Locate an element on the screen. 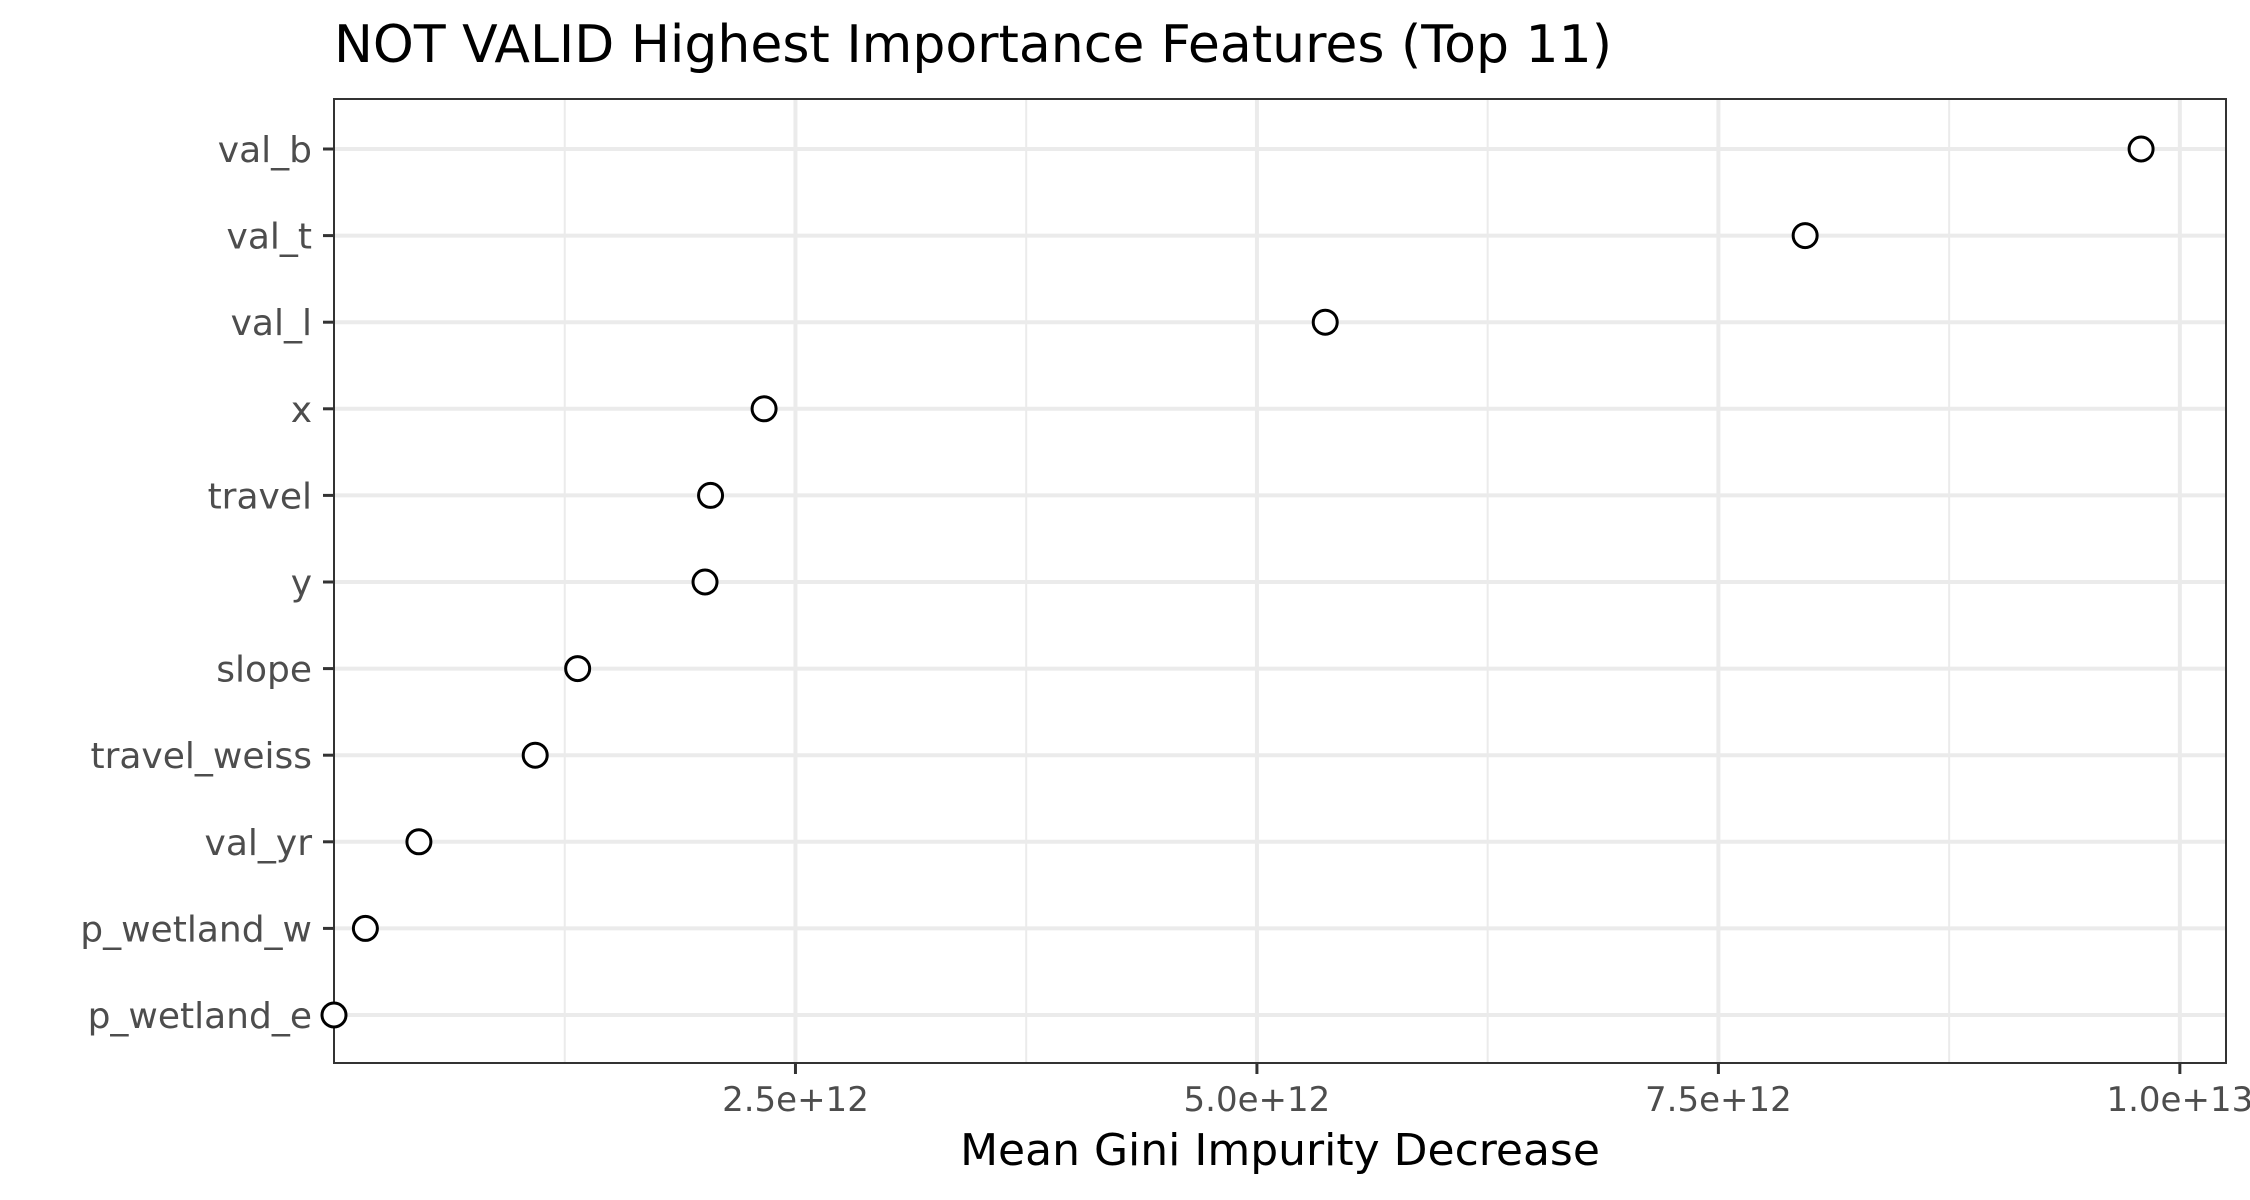 The height and width of the screenshot is (1200, 2250). x-tick-labels: 2.5e+12 5.0e+12 7.5e+12 1.0e+13 is located at coordinates (1486, 1100).